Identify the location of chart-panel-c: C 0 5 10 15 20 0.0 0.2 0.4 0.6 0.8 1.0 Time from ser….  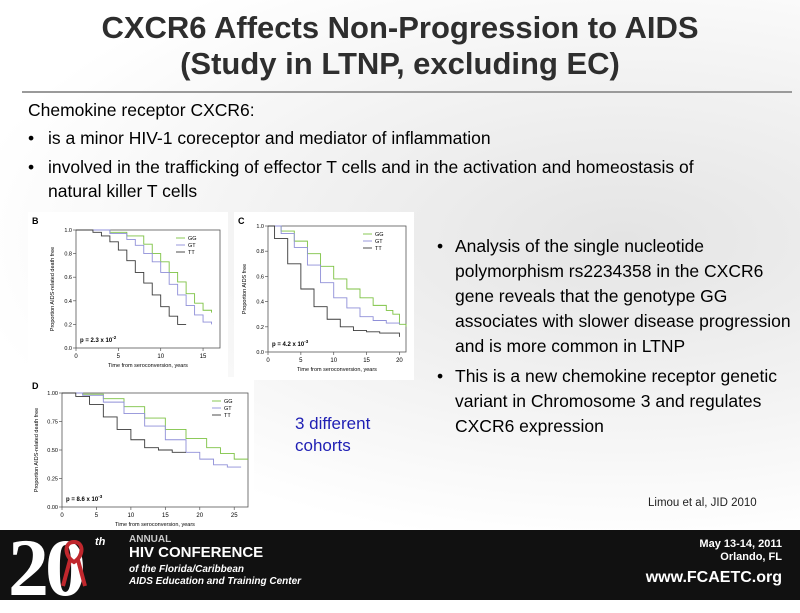
(324, 296).